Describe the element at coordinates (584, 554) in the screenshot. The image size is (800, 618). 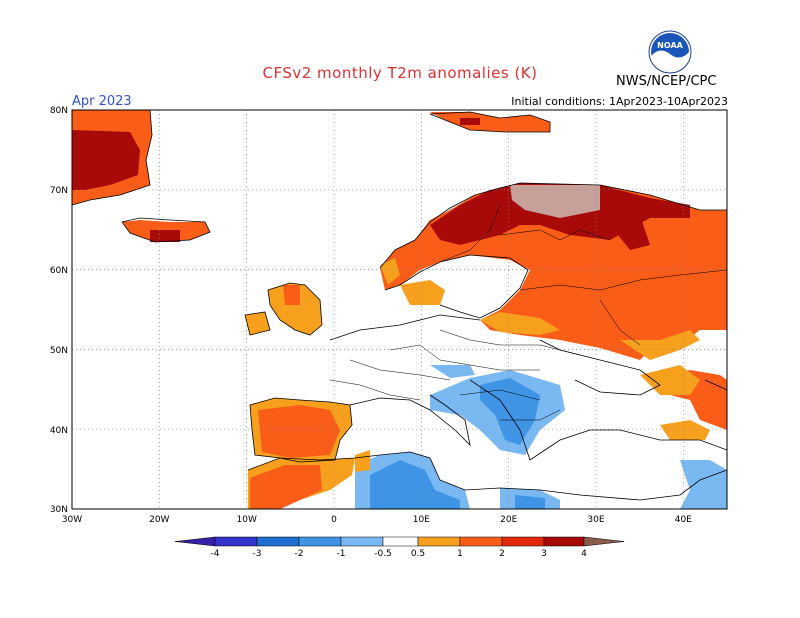
I see `colorbar-label: 4` at that location.